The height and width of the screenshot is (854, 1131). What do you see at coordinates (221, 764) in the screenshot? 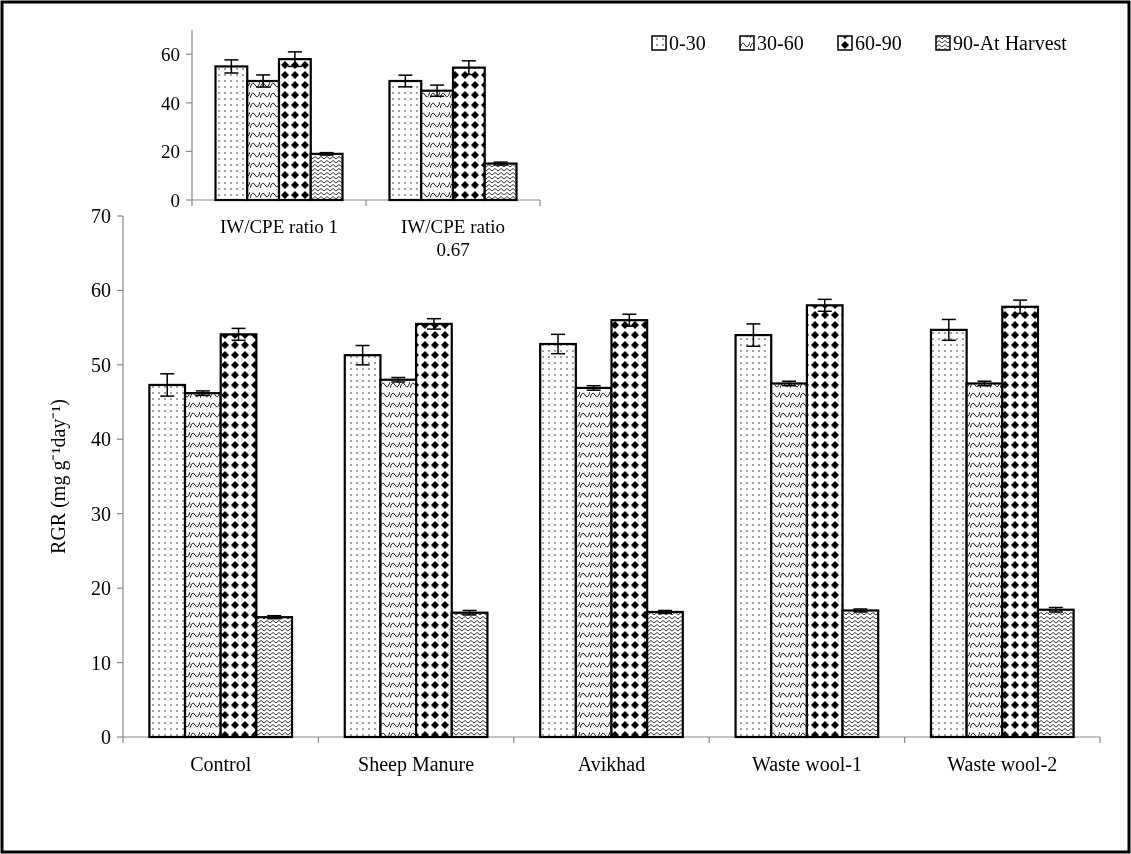
I see `x-tick-label: Control` at bounding box center [221, 764].